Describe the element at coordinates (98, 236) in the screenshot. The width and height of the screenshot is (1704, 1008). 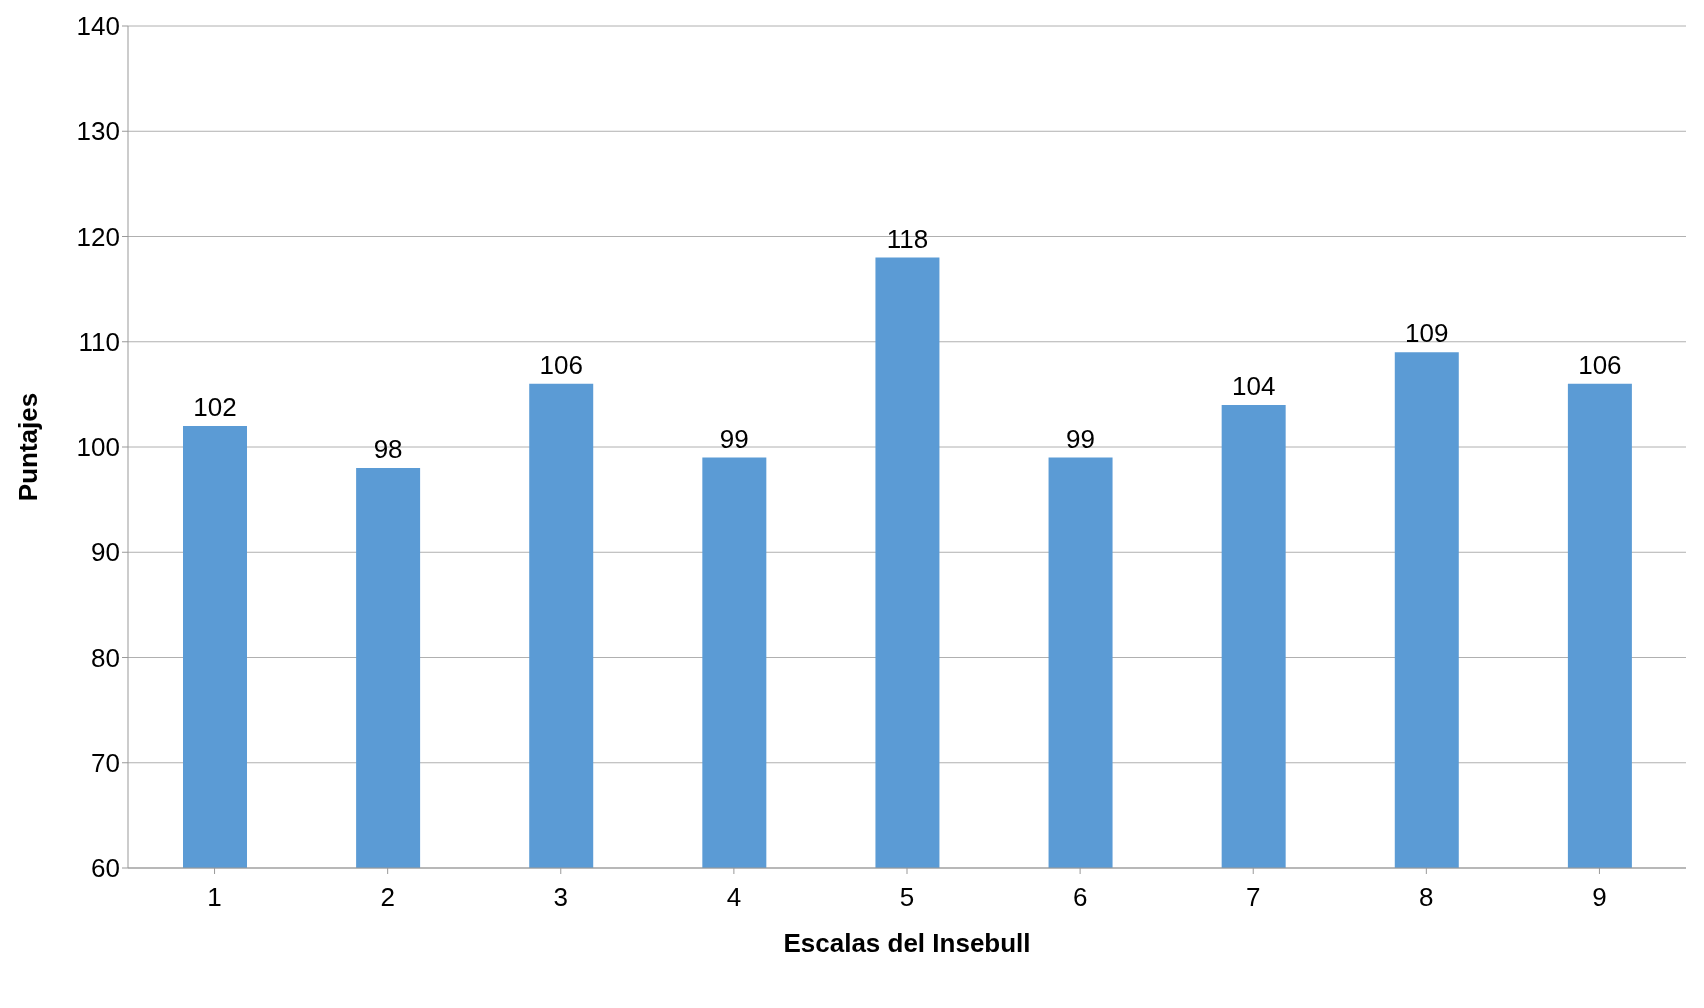
I see `y-tick-label: 120` at that location.